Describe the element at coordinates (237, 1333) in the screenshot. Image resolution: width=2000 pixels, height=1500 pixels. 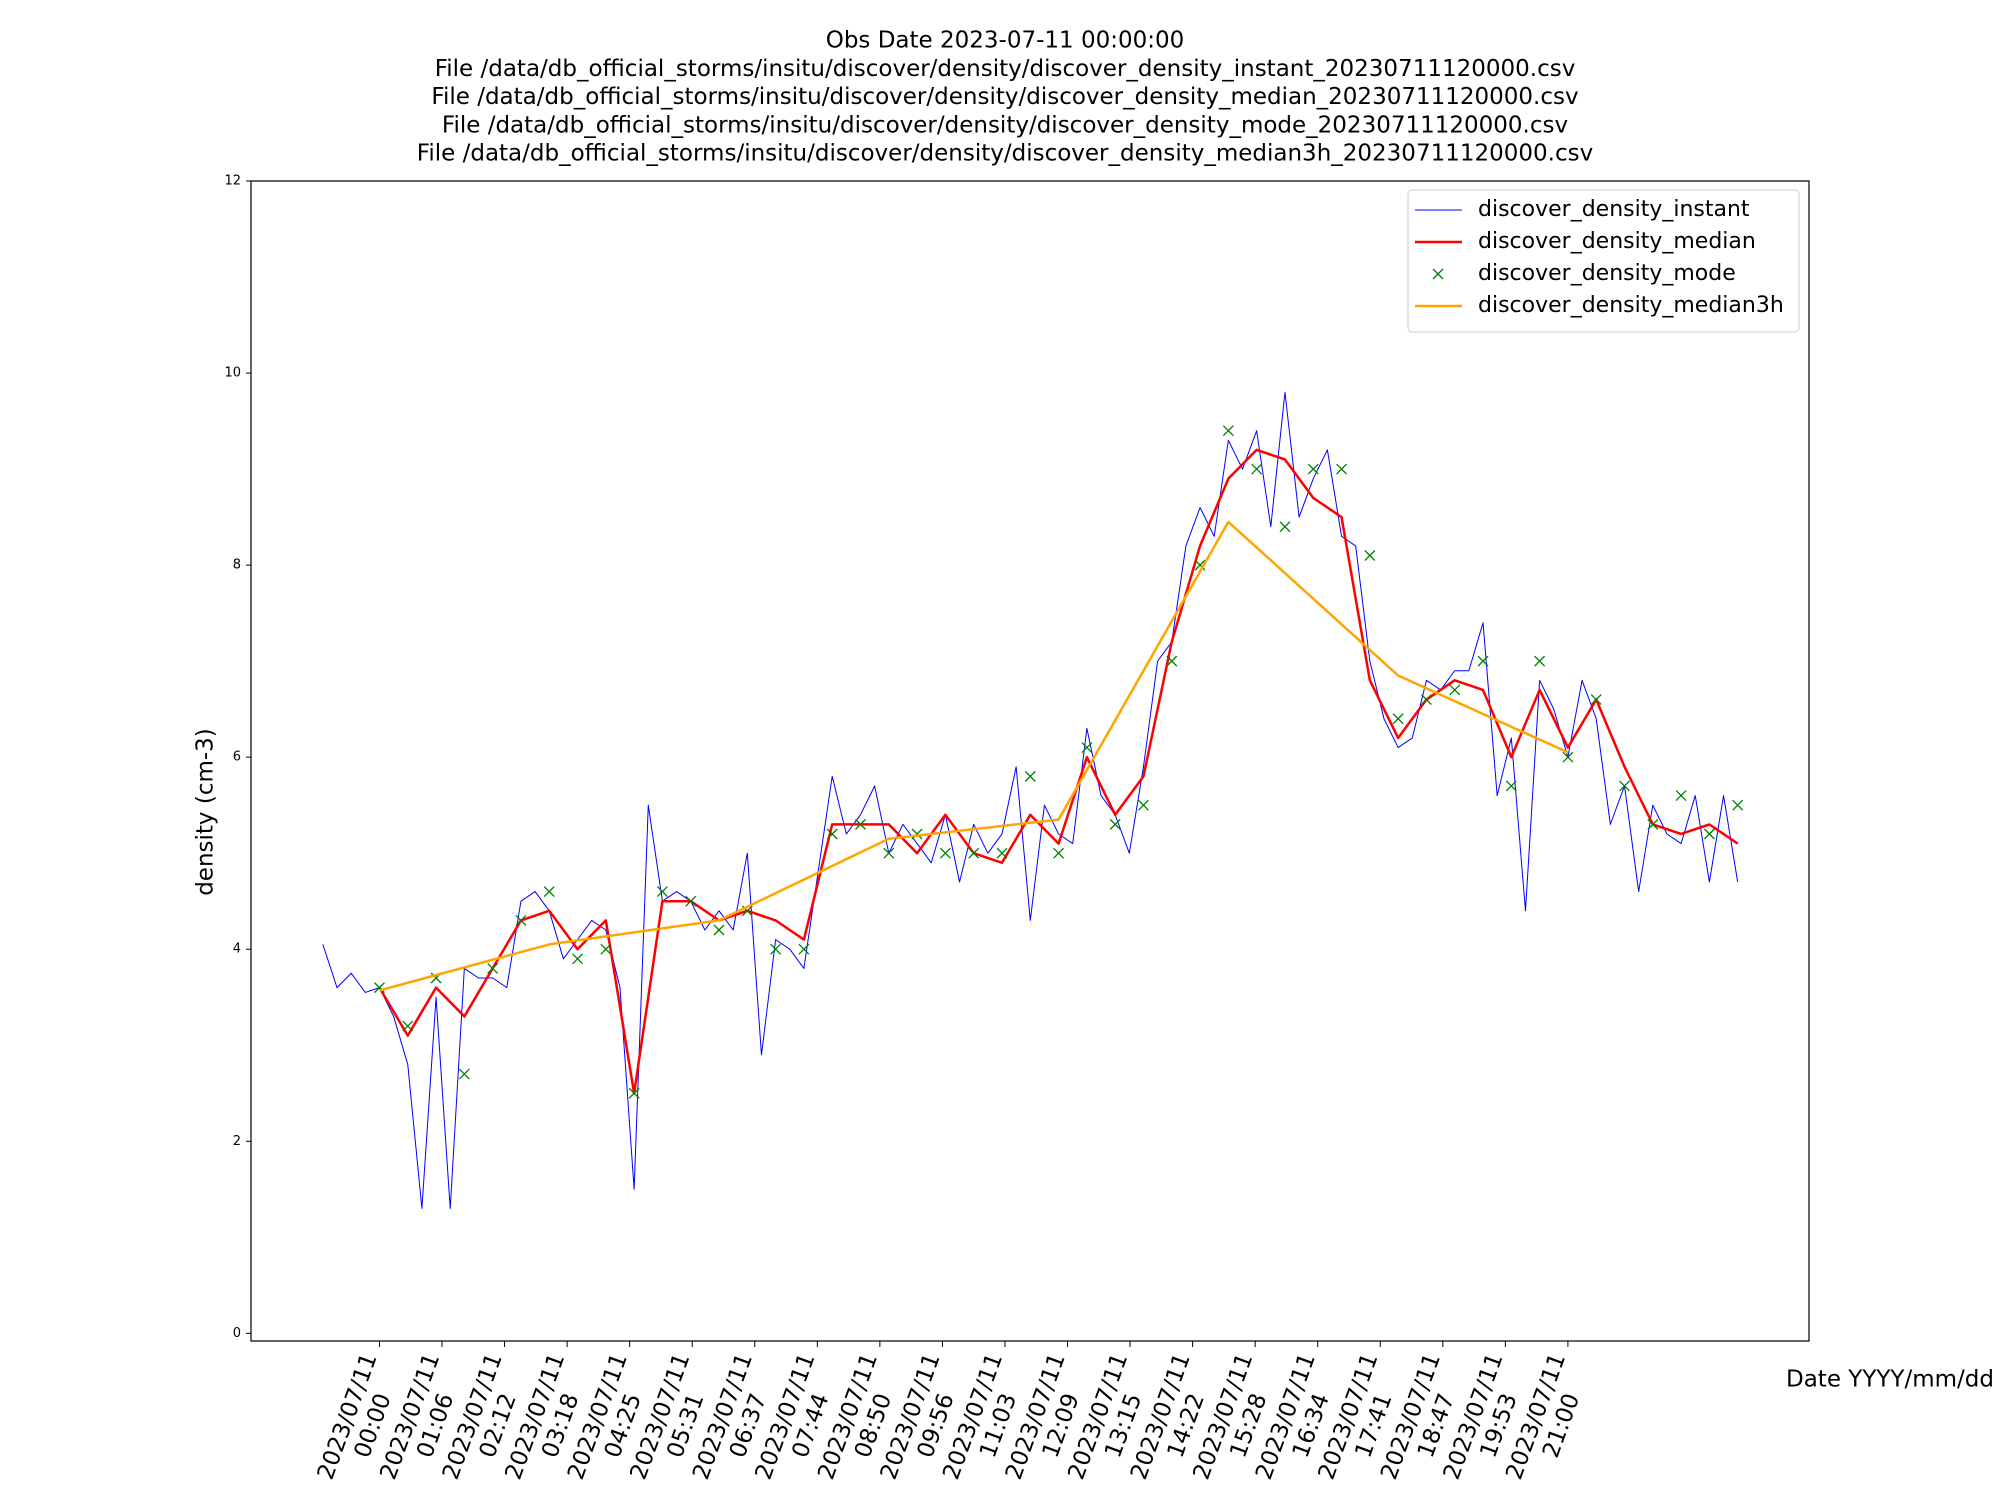
I see `y-tick-label: 0` at that location.